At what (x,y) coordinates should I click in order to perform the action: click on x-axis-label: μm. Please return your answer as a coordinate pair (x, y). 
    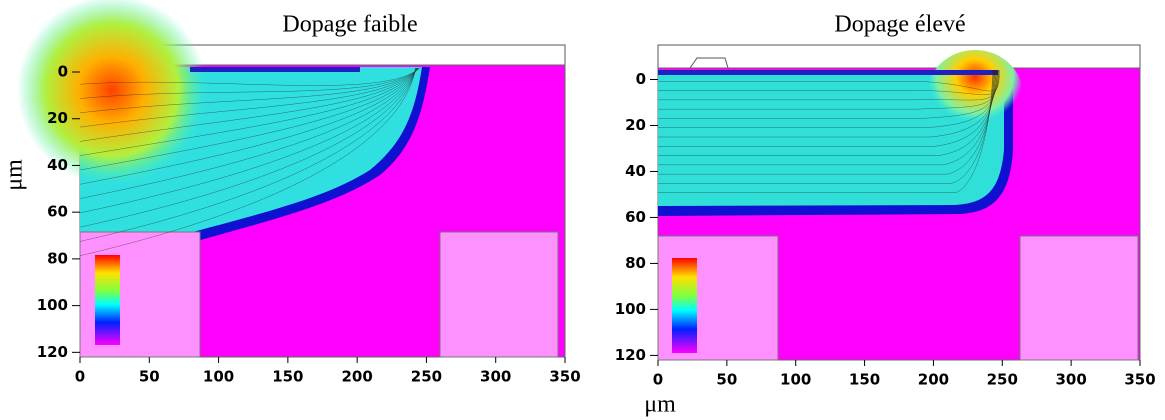
    Looking at the image, I should click on (660, 405).